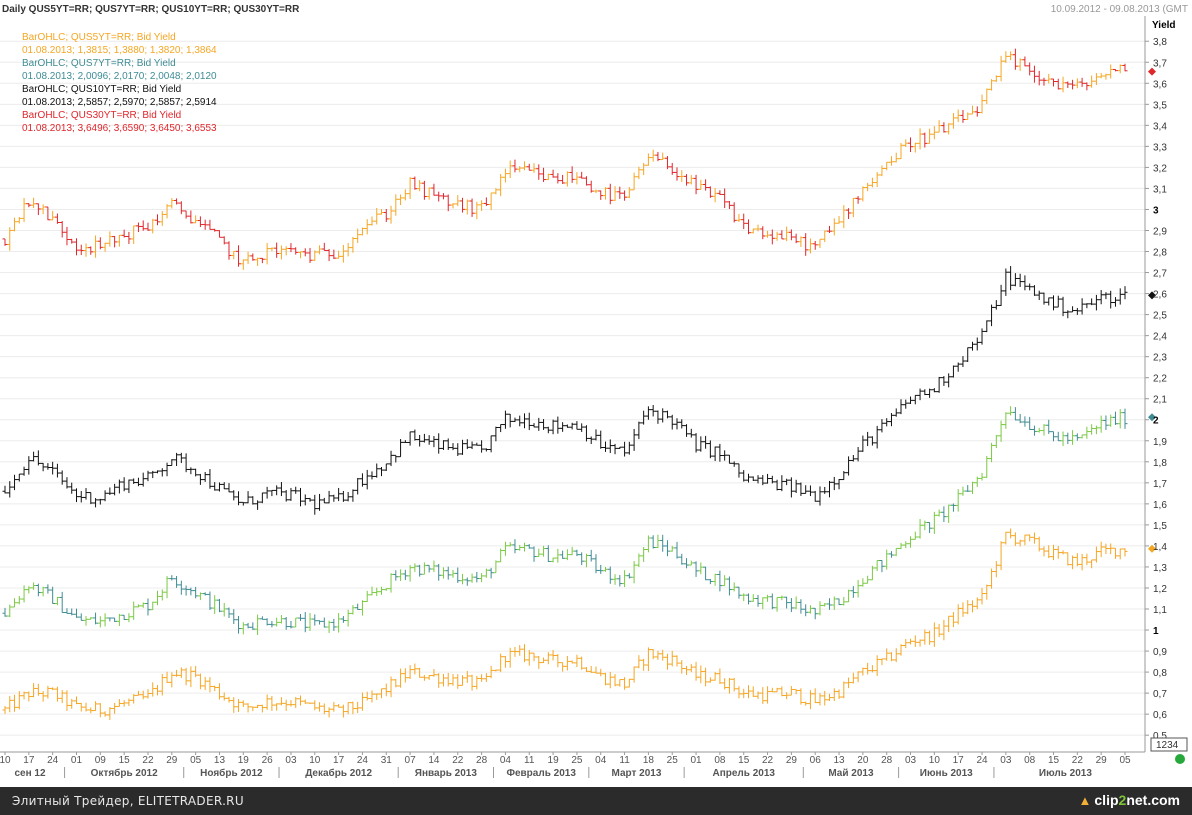  What do you see at coordinates (1160, 547) in the screenshot?
I see `y-tick-label: 1,4` at bounding box center [1160, 547].